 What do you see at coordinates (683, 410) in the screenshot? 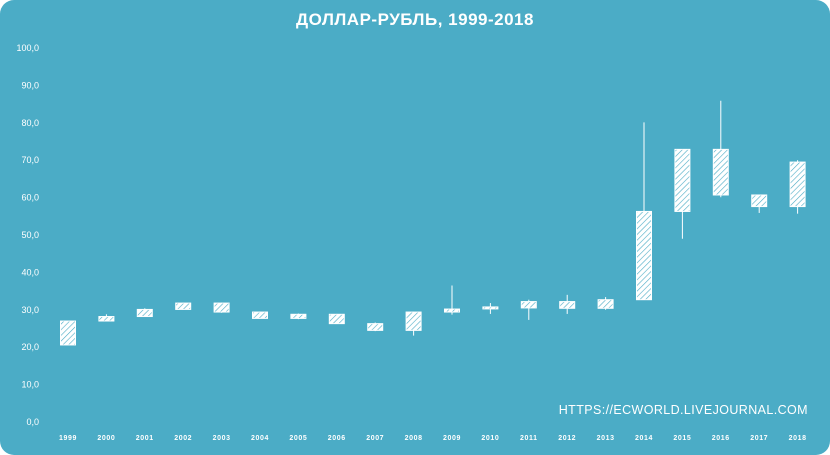
I see `source-watermark: HTTPS://ECWORLD.LIVEJOURNAL.COM` at bounding box center [683, 410].